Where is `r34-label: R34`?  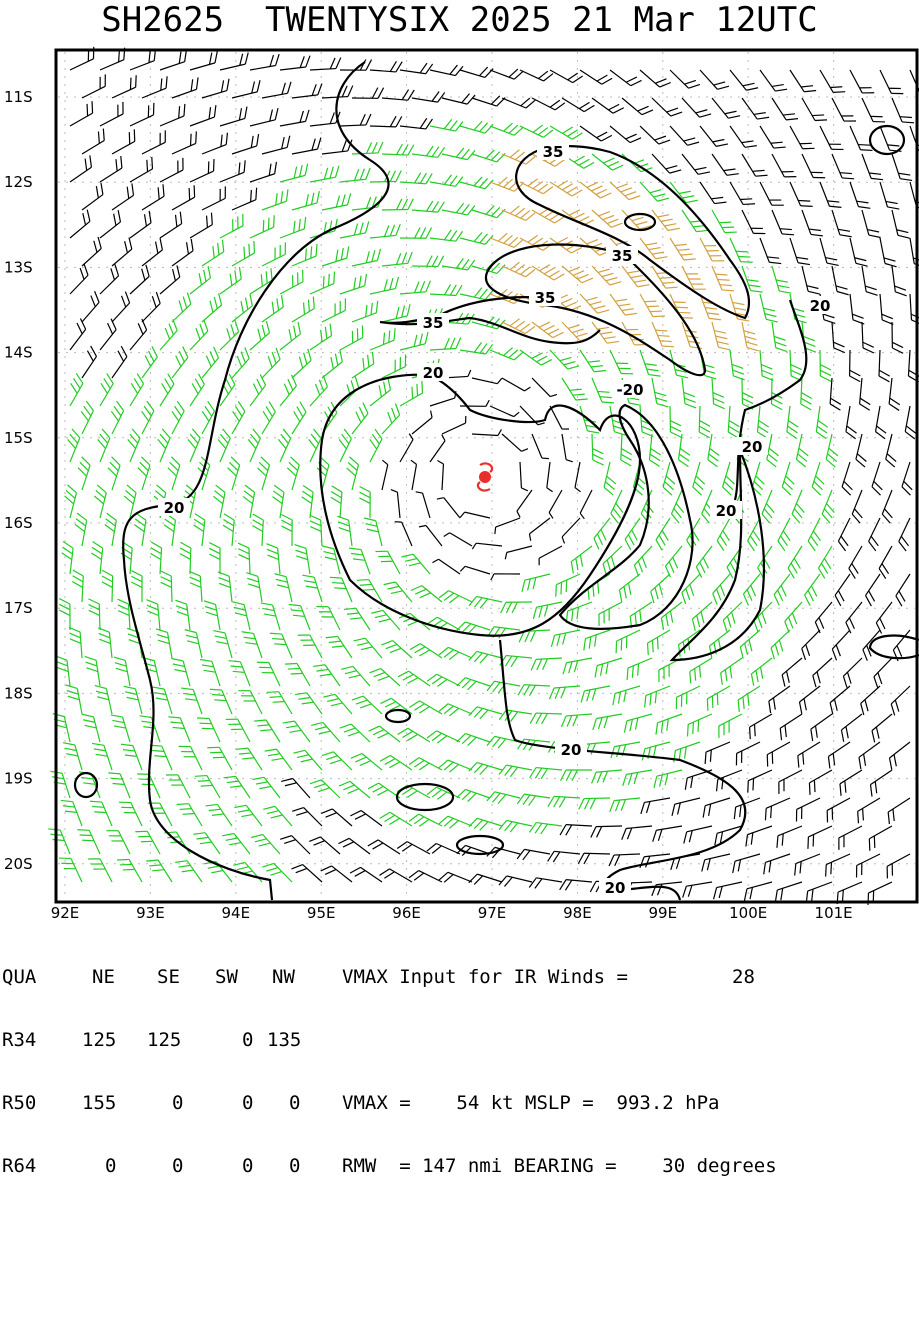 r34-label: R34 is located at coordinates (19, 1040).